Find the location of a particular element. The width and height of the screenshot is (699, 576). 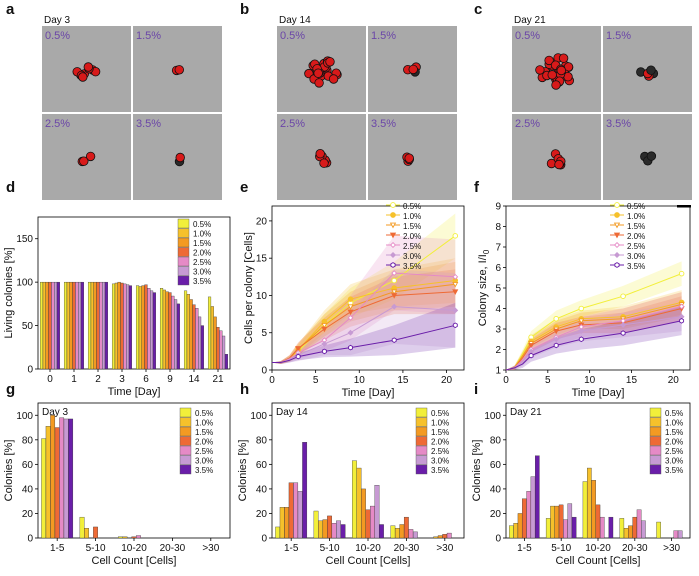

micro-concentration-label: 0.5% is located at coordinates (57, 36).